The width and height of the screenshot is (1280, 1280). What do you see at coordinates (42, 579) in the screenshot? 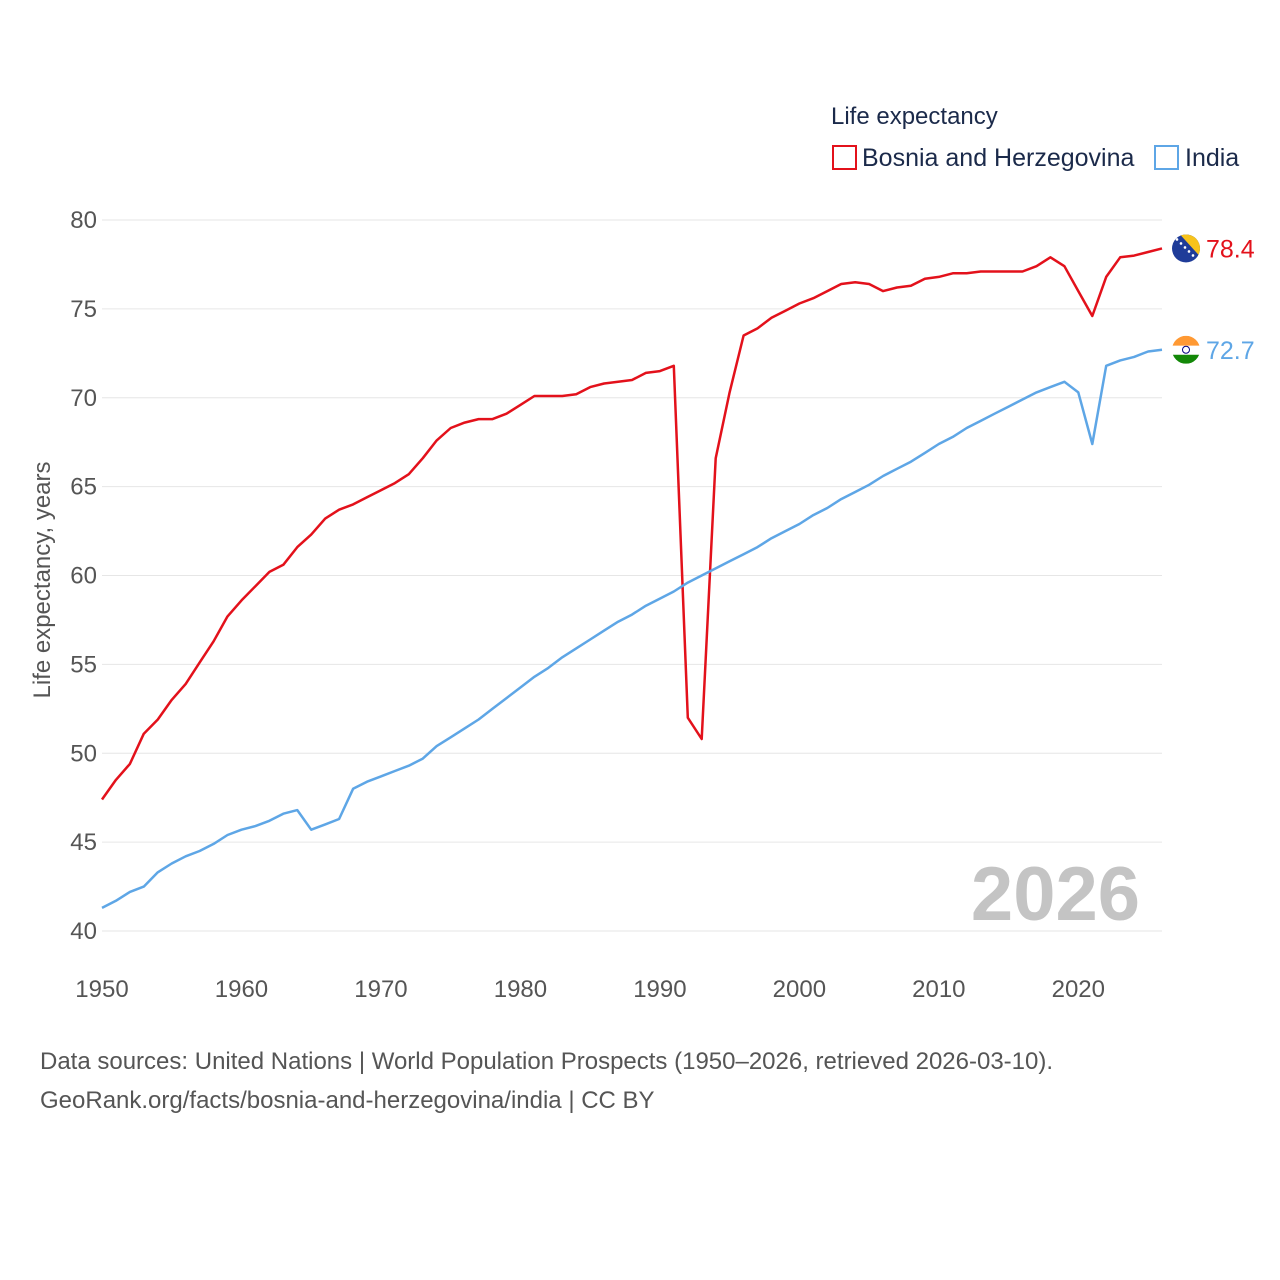
I see `y-axis-title: Life expectancy, years` at bounding box center [42, 579].